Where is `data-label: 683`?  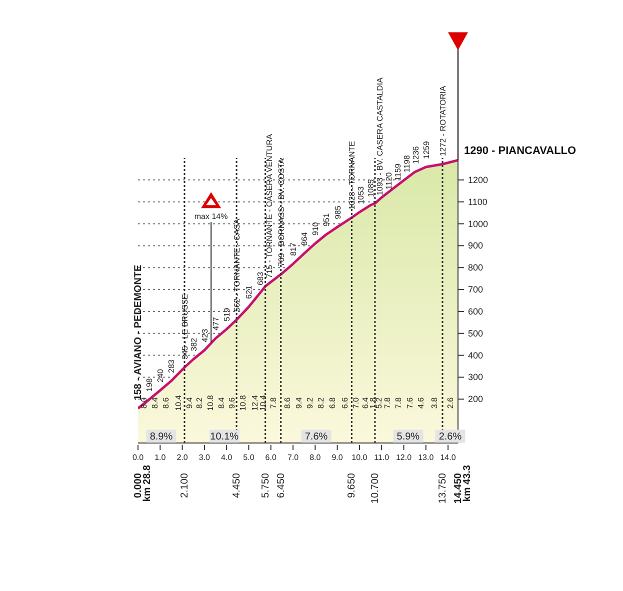 data-label: 683 is located at coordinates (260, 278).